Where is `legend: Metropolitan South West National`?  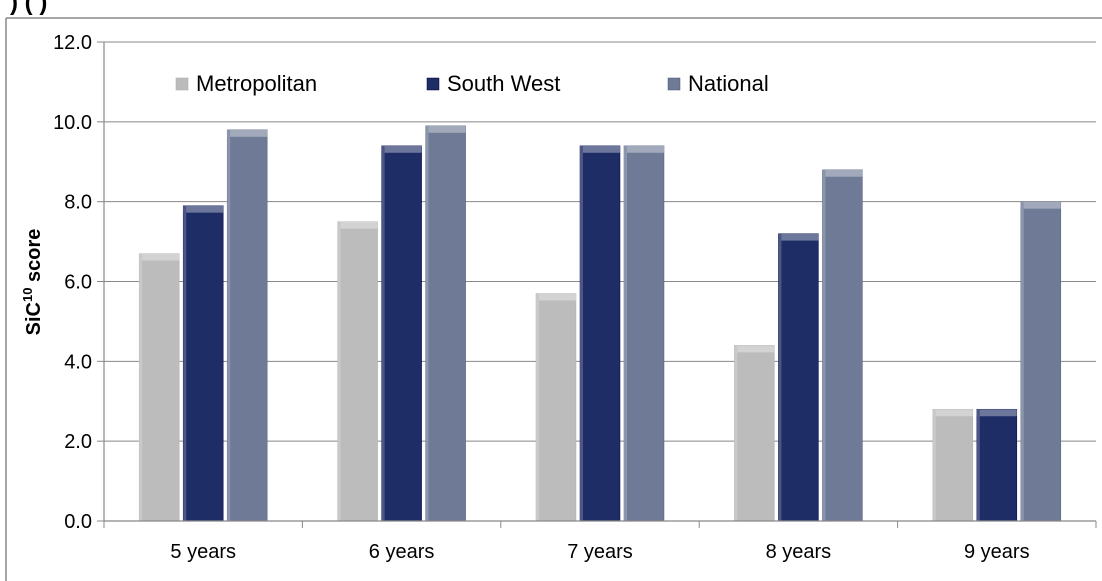 legend: Metropolitan South West National is located at coordinates (472, 83).